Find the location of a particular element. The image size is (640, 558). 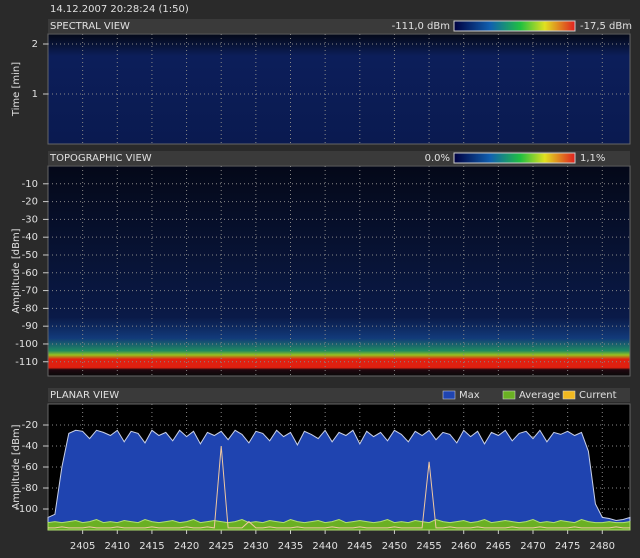

x-tick-label: 2420 is located at coordinates (186, 546).